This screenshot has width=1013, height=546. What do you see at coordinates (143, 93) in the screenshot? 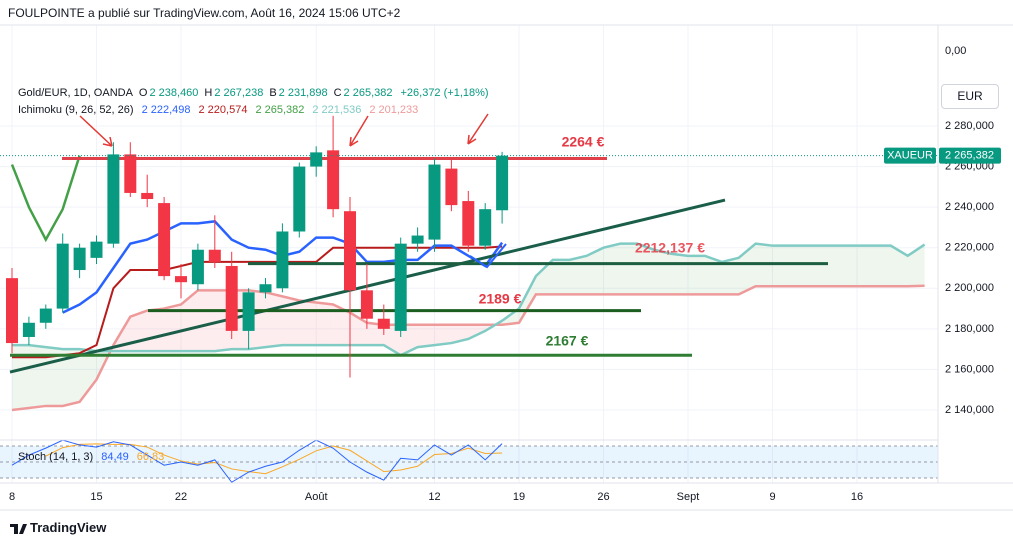
I see `ohlc-key: O` at bounding box center [143, 93].